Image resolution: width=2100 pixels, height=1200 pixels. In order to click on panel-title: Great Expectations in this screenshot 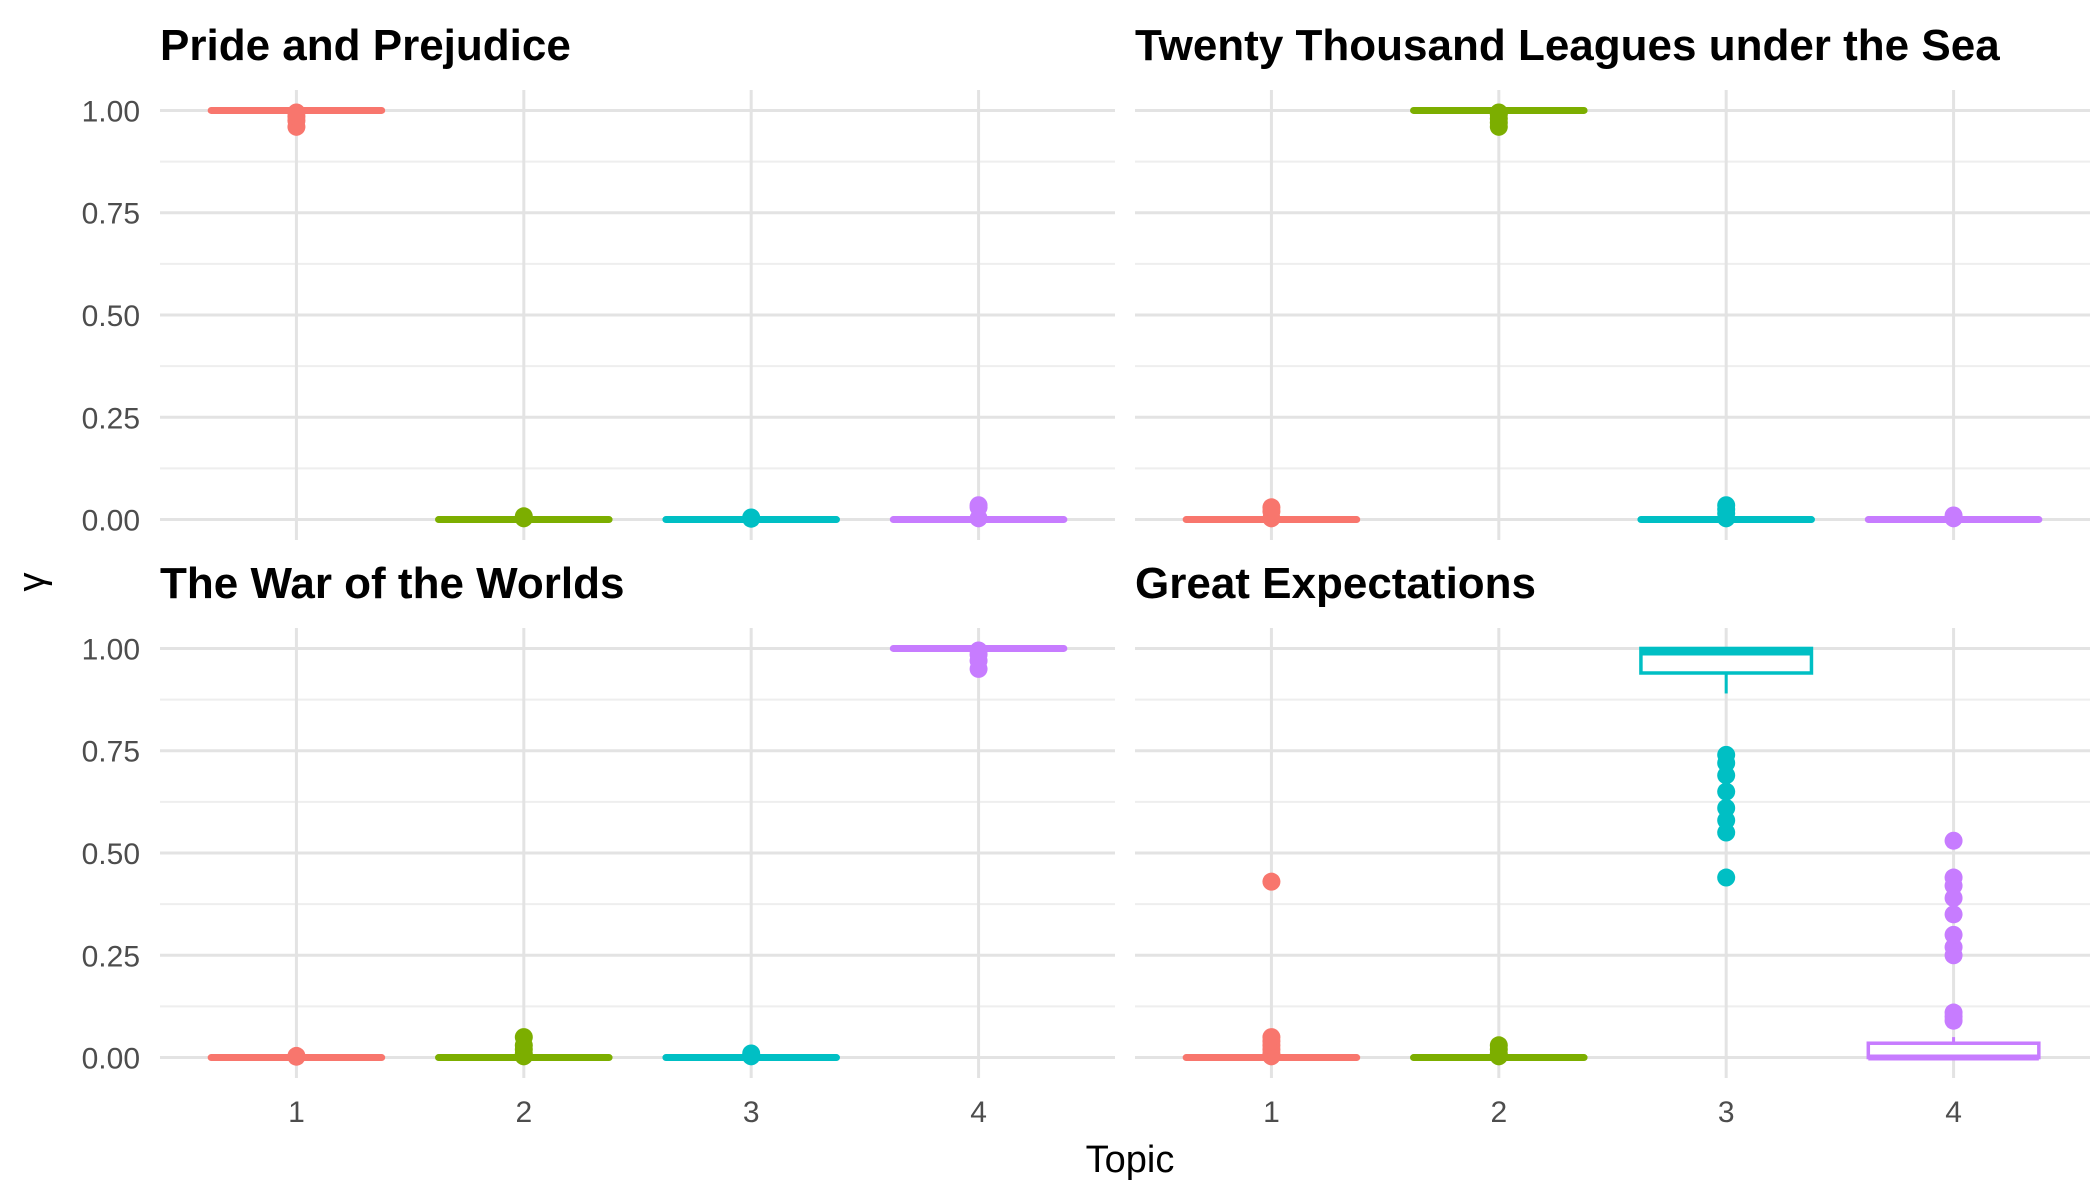, I will do `click(1335, 583)`.